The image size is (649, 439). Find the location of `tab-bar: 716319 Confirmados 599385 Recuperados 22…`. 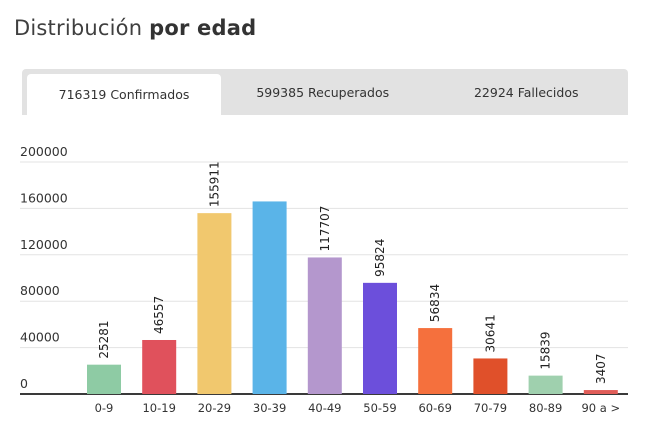

tab-bar: 716319 Confirmados 599385 Recuperados 22… is located at coordinates (325, 92).